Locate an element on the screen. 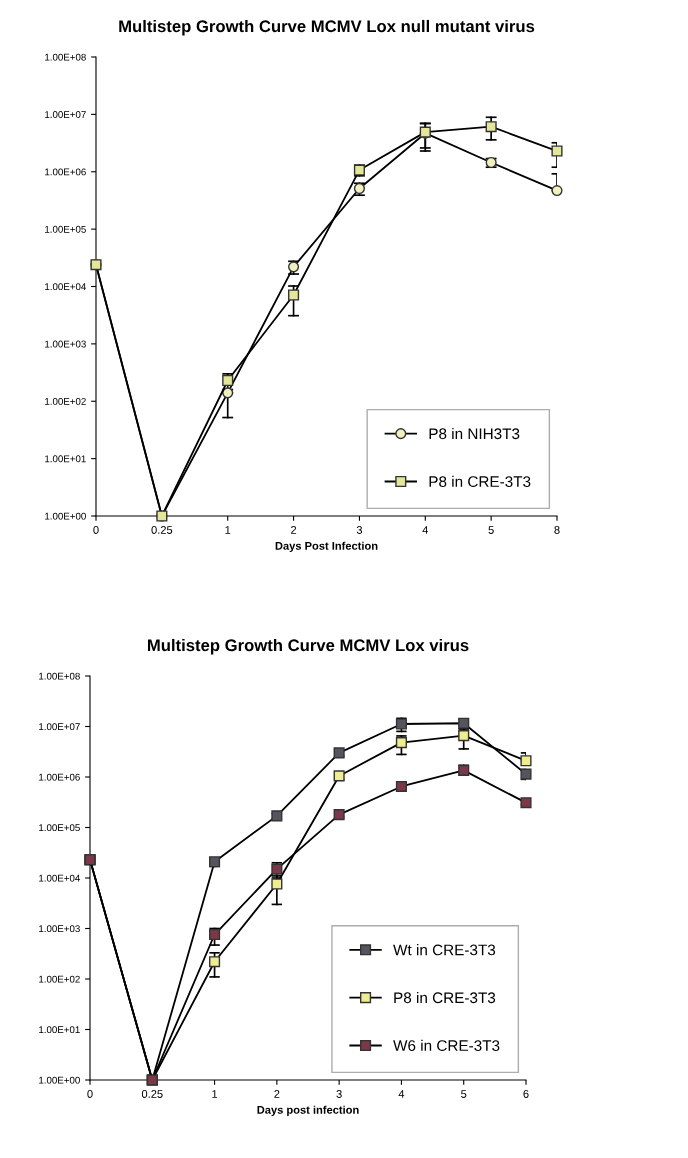 The width and height of the screenshot is (688, 1158). x-tick-label: 8 is located at coordinates (557, 530).